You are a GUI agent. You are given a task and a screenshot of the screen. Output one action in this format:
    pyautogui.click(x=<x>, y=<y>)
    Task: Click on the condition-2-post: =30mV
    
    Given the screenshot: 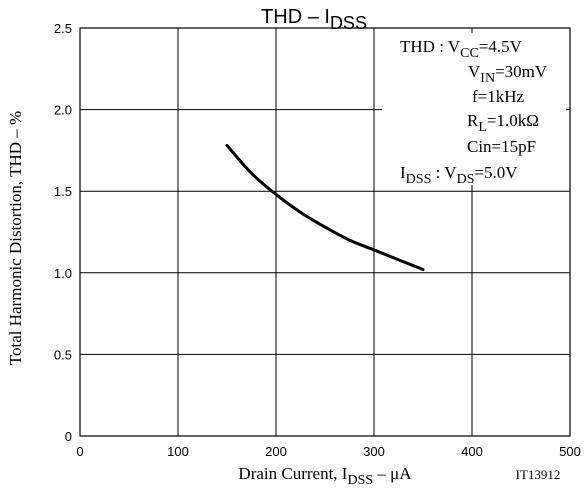 What is the action you would take?
    pyautogui.click(x=521, y=71)
    